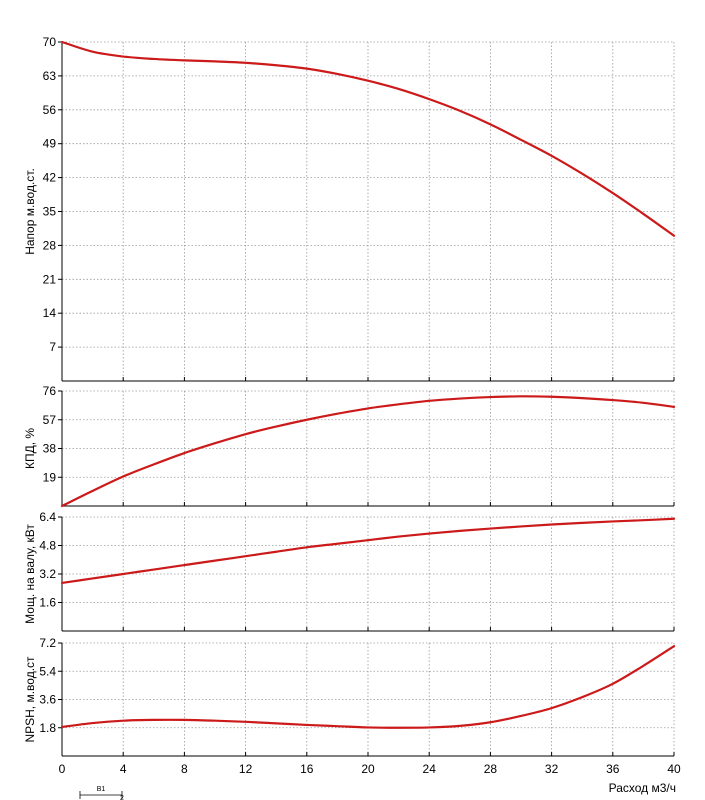  Describe the element at coordinates (430, 769) in the screenshot. I see `x-tick-label: 24` at that location.